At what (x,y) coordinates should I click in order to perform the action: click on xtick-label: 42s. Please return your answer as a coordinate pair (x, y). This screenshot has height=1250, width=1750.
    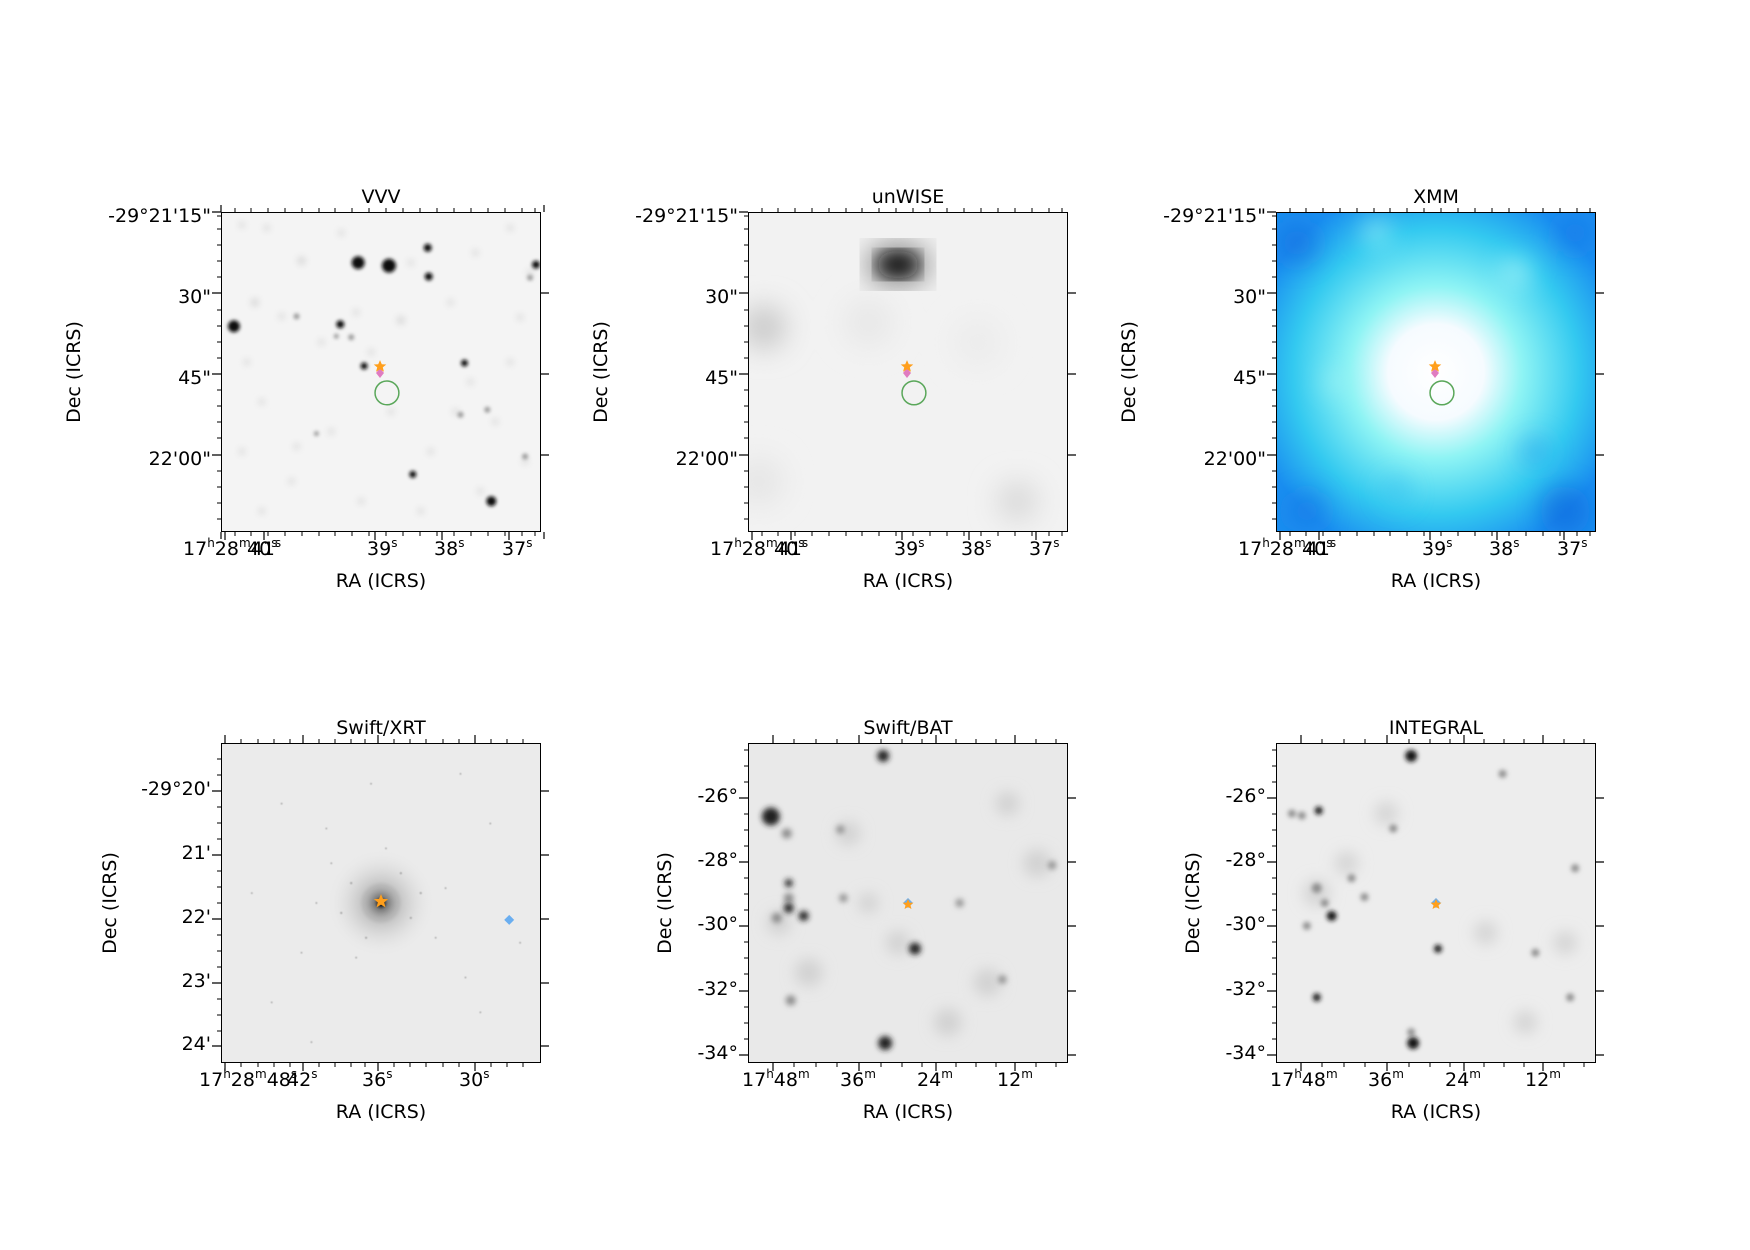
    Looking at the image, I should click on (302, 1079).